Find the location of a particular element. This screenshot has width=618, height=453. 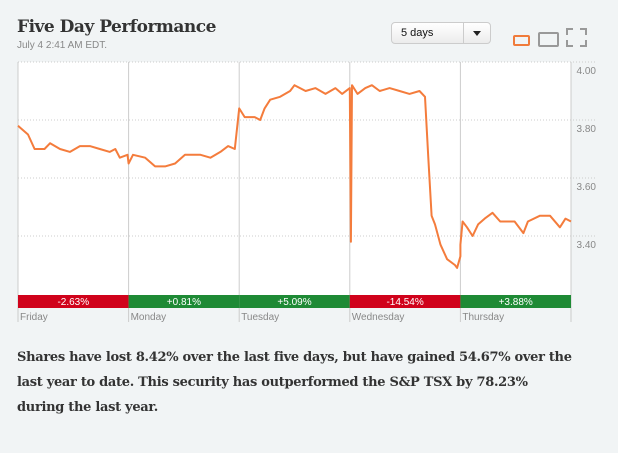

y-tick-label: 3.40 is located at coordinates (587, 245).